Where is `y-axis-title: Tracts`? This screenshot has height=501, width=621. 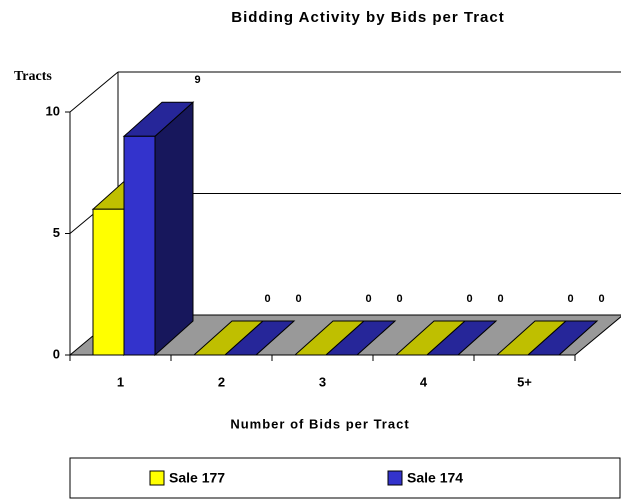 y-axis-title: Tracts is located at coordinates (33, 76).